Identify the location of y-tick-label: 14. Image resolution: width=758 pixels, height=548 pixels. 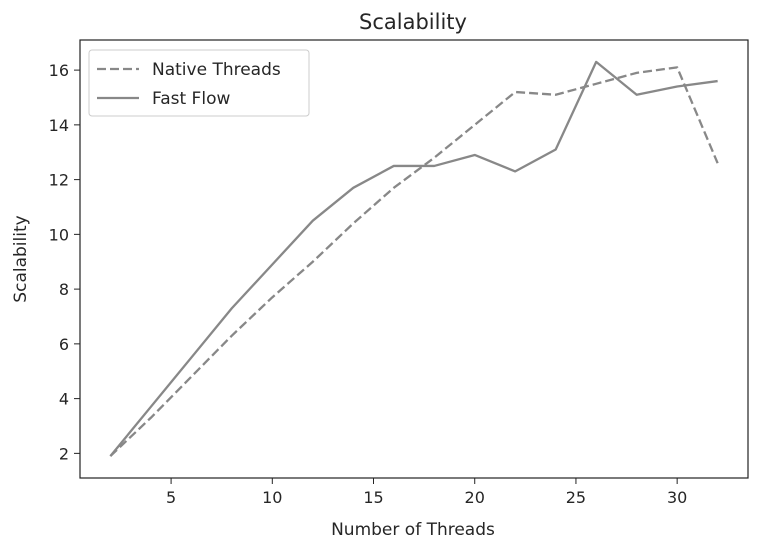
(59, 125).